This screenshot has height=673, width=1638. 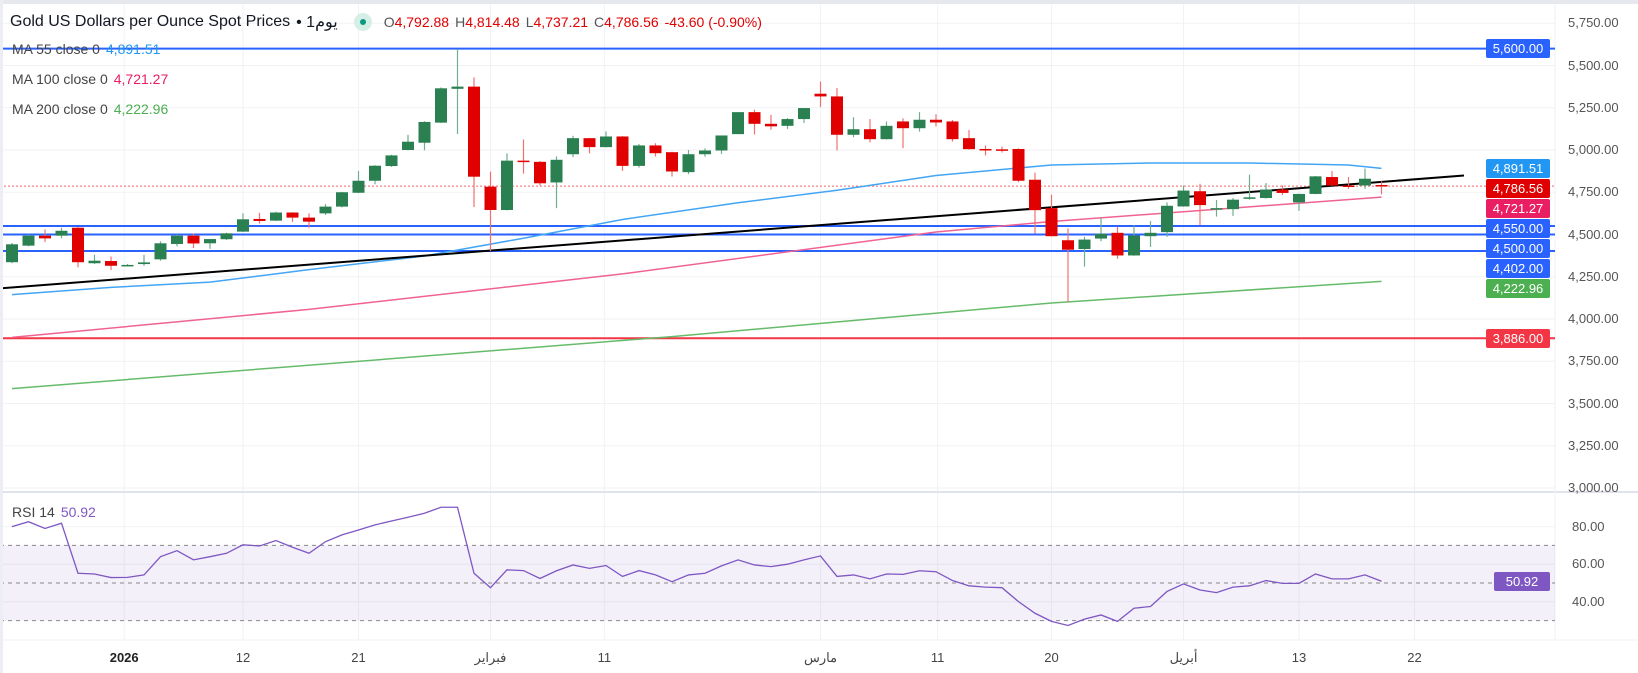 What do you see at coordinates (416, 22) in the screenshot?
I see `ohlc-open: O4,792.88` at bounding box center [416, 22].